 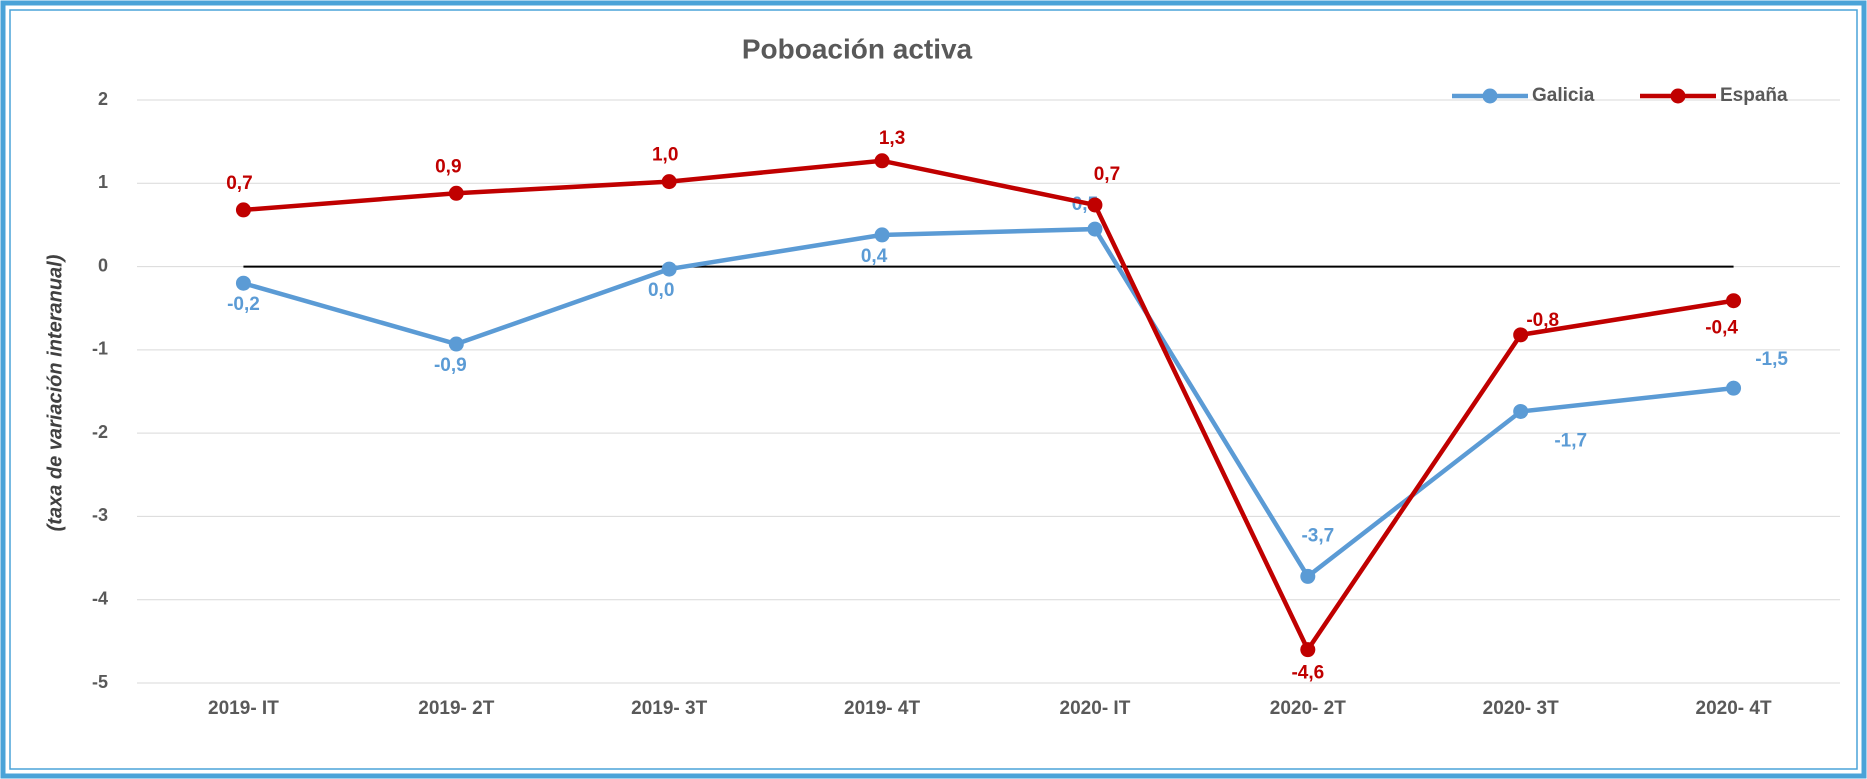 I want to click on y-tick-label: -2, so click(x=100, y=432).